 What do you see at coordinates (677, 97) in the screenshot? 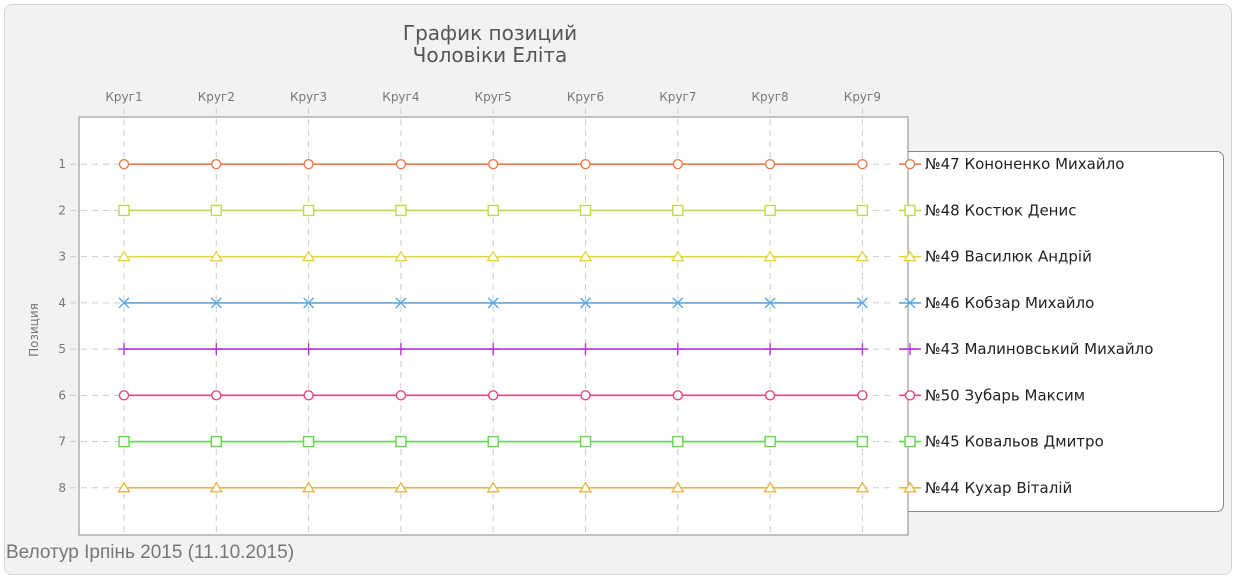
I see `x-tick-label: Круг7` at bounding box center [677, 97].